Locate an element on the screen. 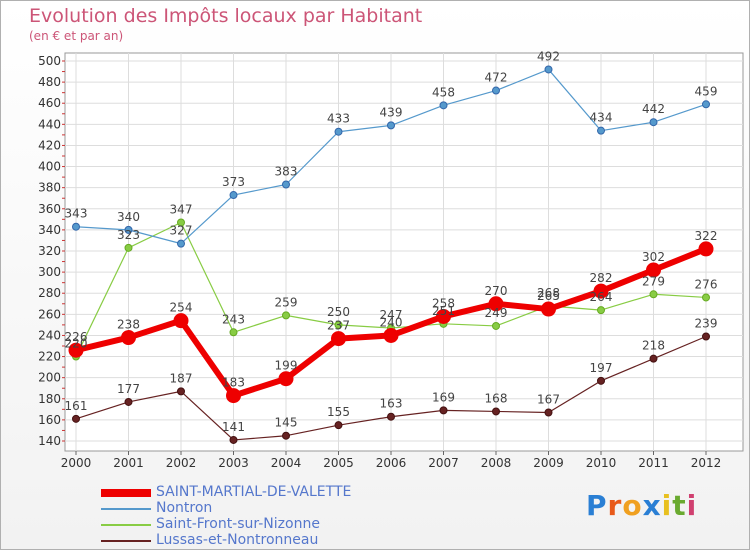 The width and height of the screenshot is (750, 550). legend-label: Nontron is located at coordinates (184, 508).